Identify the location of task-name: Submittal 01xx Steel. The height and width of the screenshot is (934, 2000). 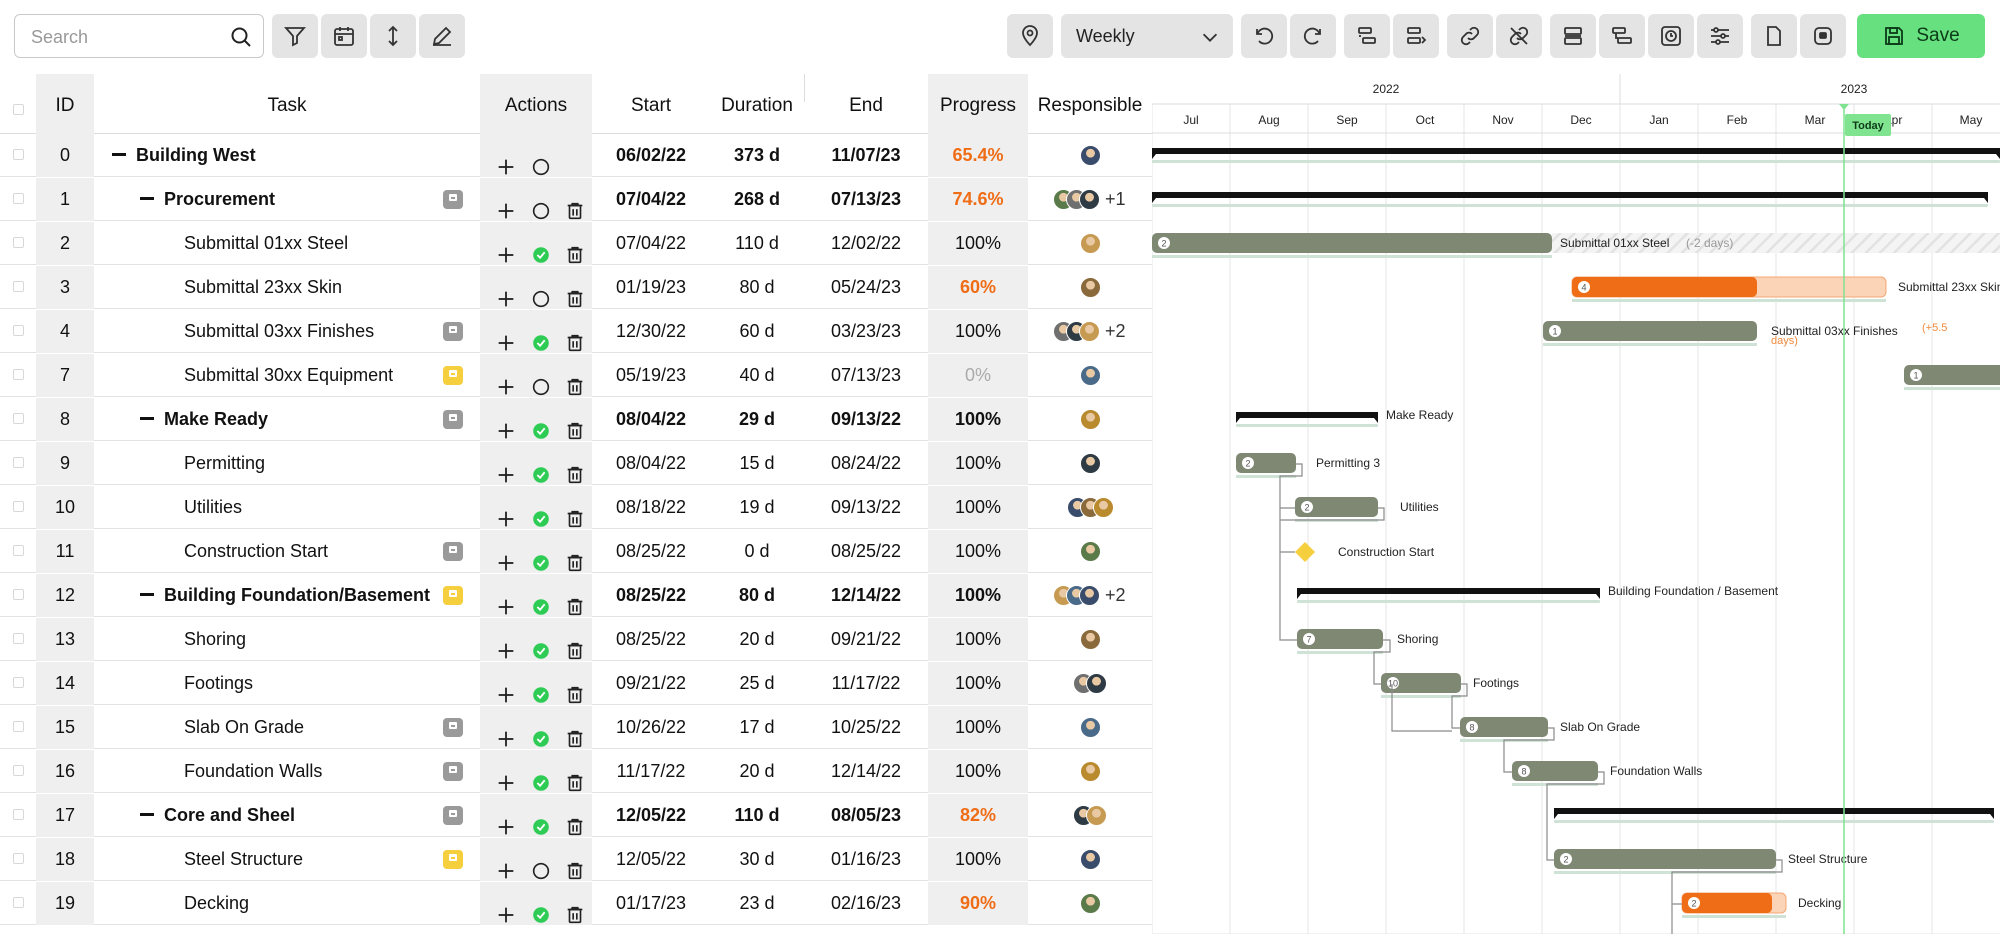
(287, 243).